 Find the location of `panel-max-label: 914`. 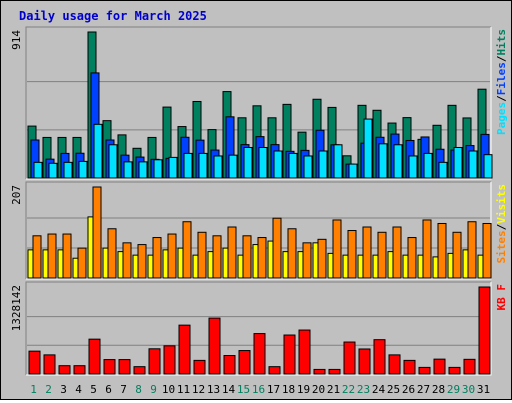

panel-max-label: 914 is located at coordinates (16, 40).